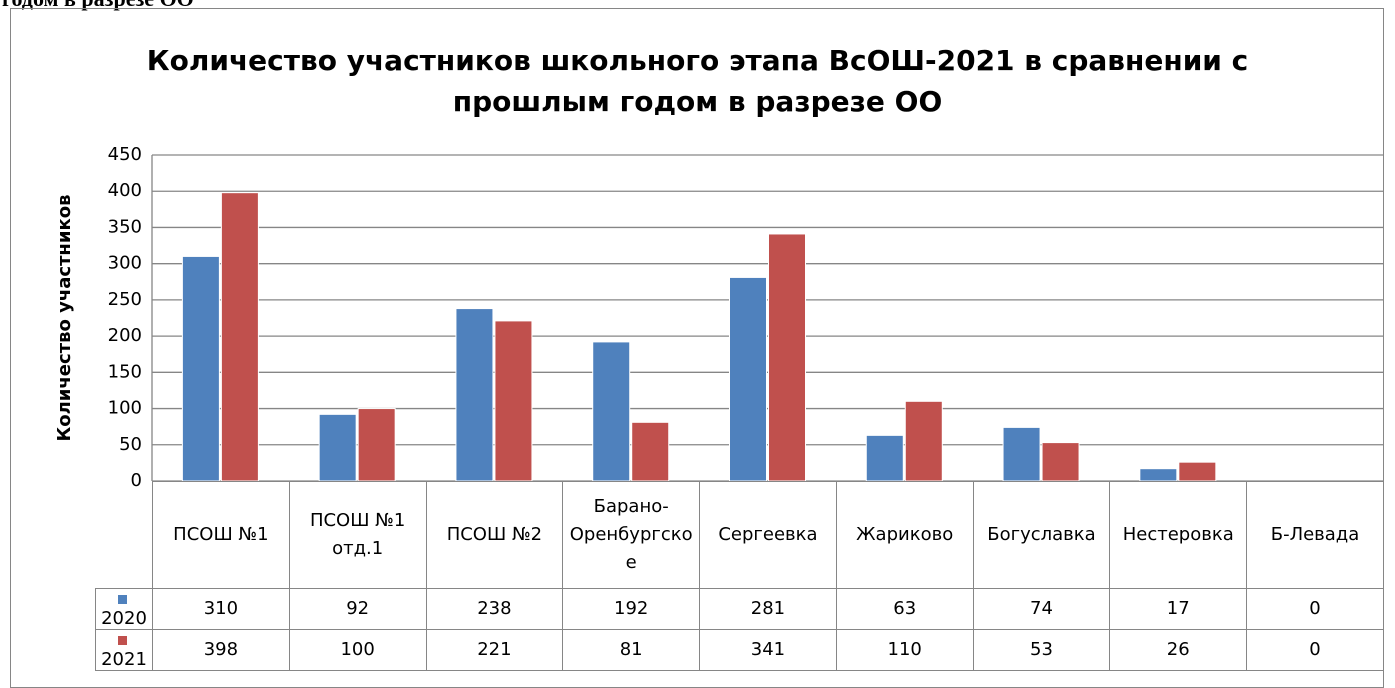 Image resolution: width=1395 pixels, height=688 pixels. Describe the element at coordinates (98, 6) in the screenshot. I see `page-heading: годом в разрезе ОО` at that location.